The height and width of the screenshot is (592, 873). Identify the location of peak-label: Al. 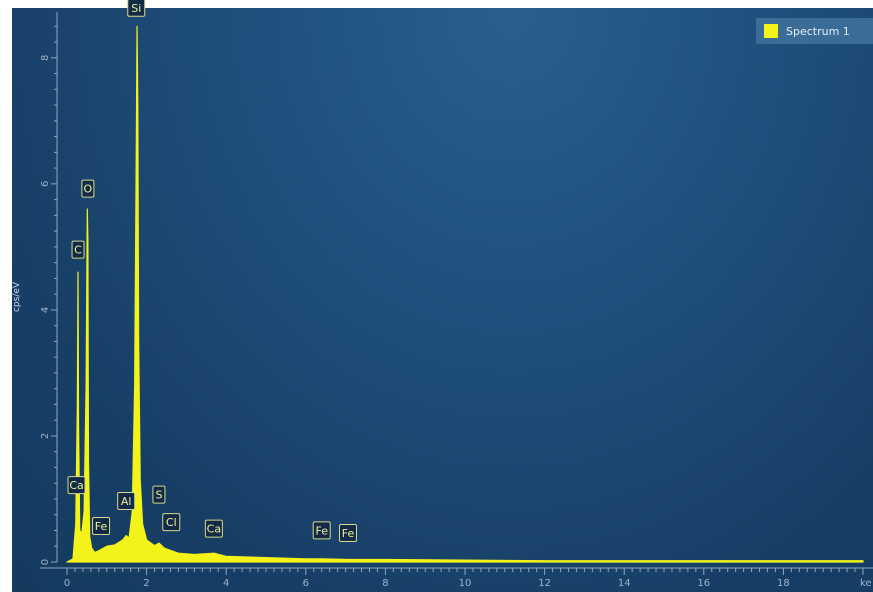
(126, 501).